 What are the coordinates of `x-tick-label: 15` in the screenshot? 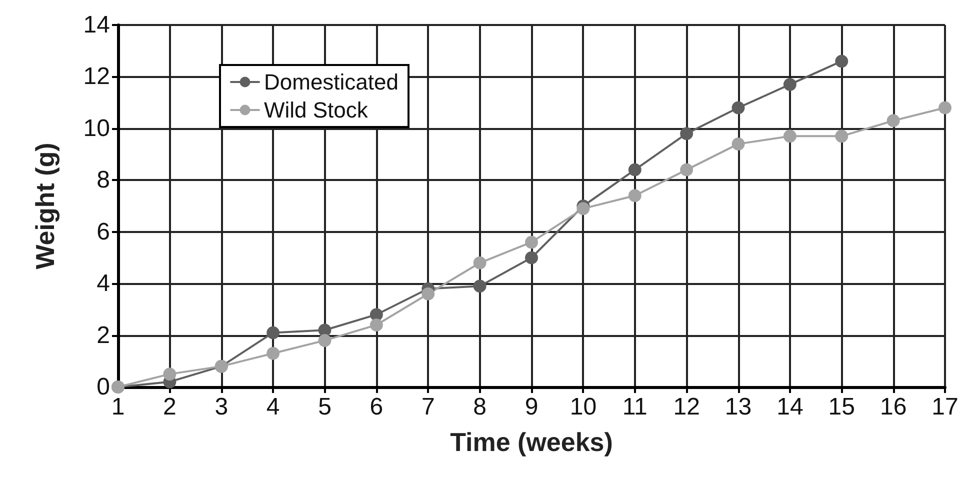 It's located at (841, 407).